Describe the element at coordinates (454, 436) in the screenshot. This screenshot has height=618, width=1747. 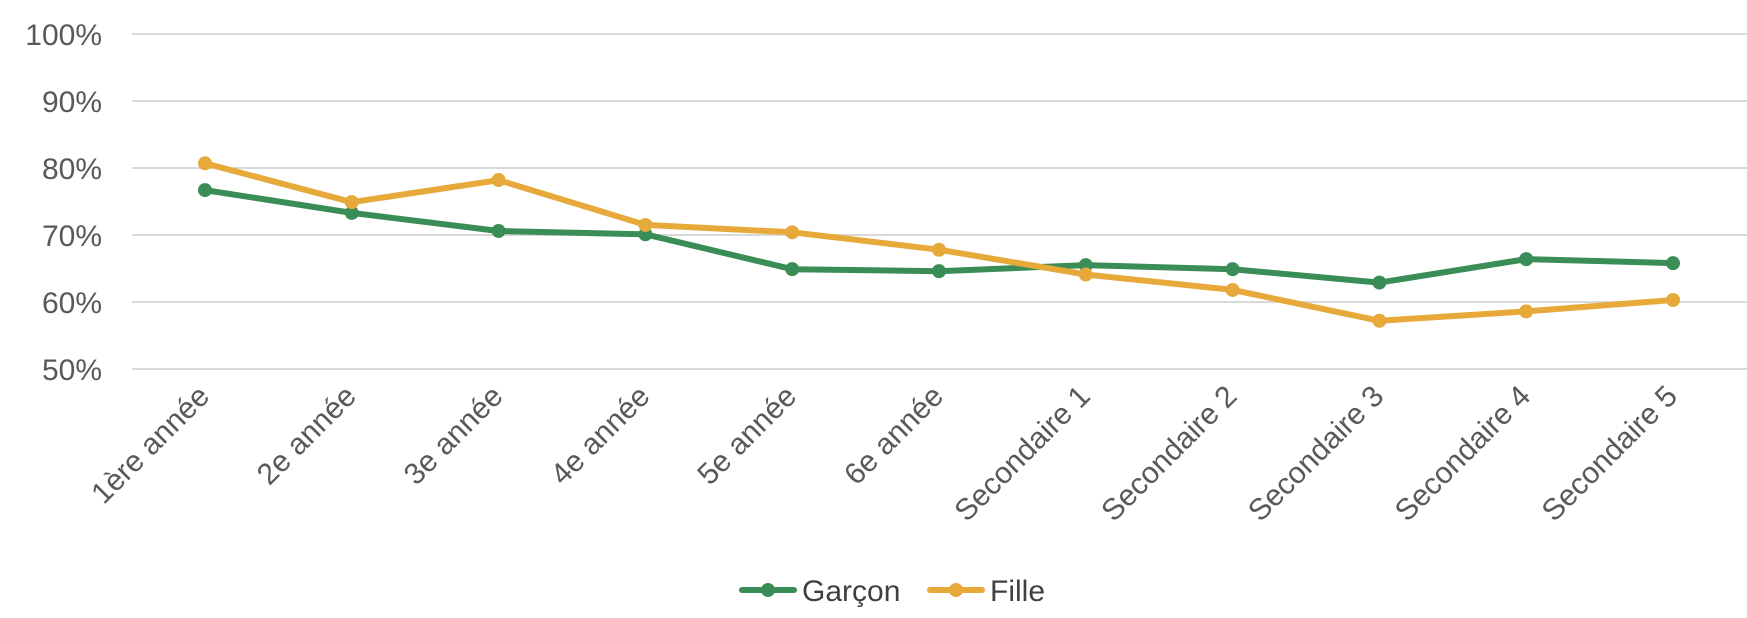
I see `x-tick-label: 3e année` at that location.